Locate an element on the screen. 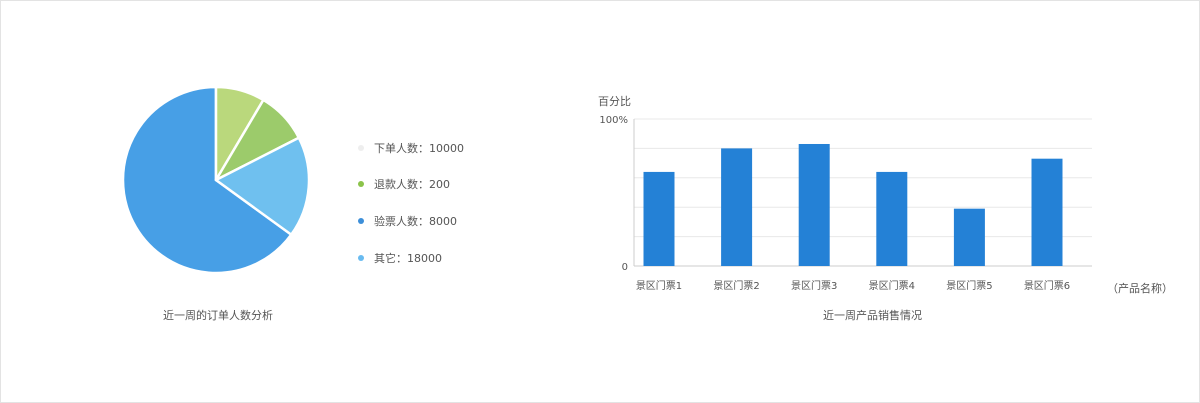  x-tick-label: 景区门票4 is located at coordinates (892, 285).